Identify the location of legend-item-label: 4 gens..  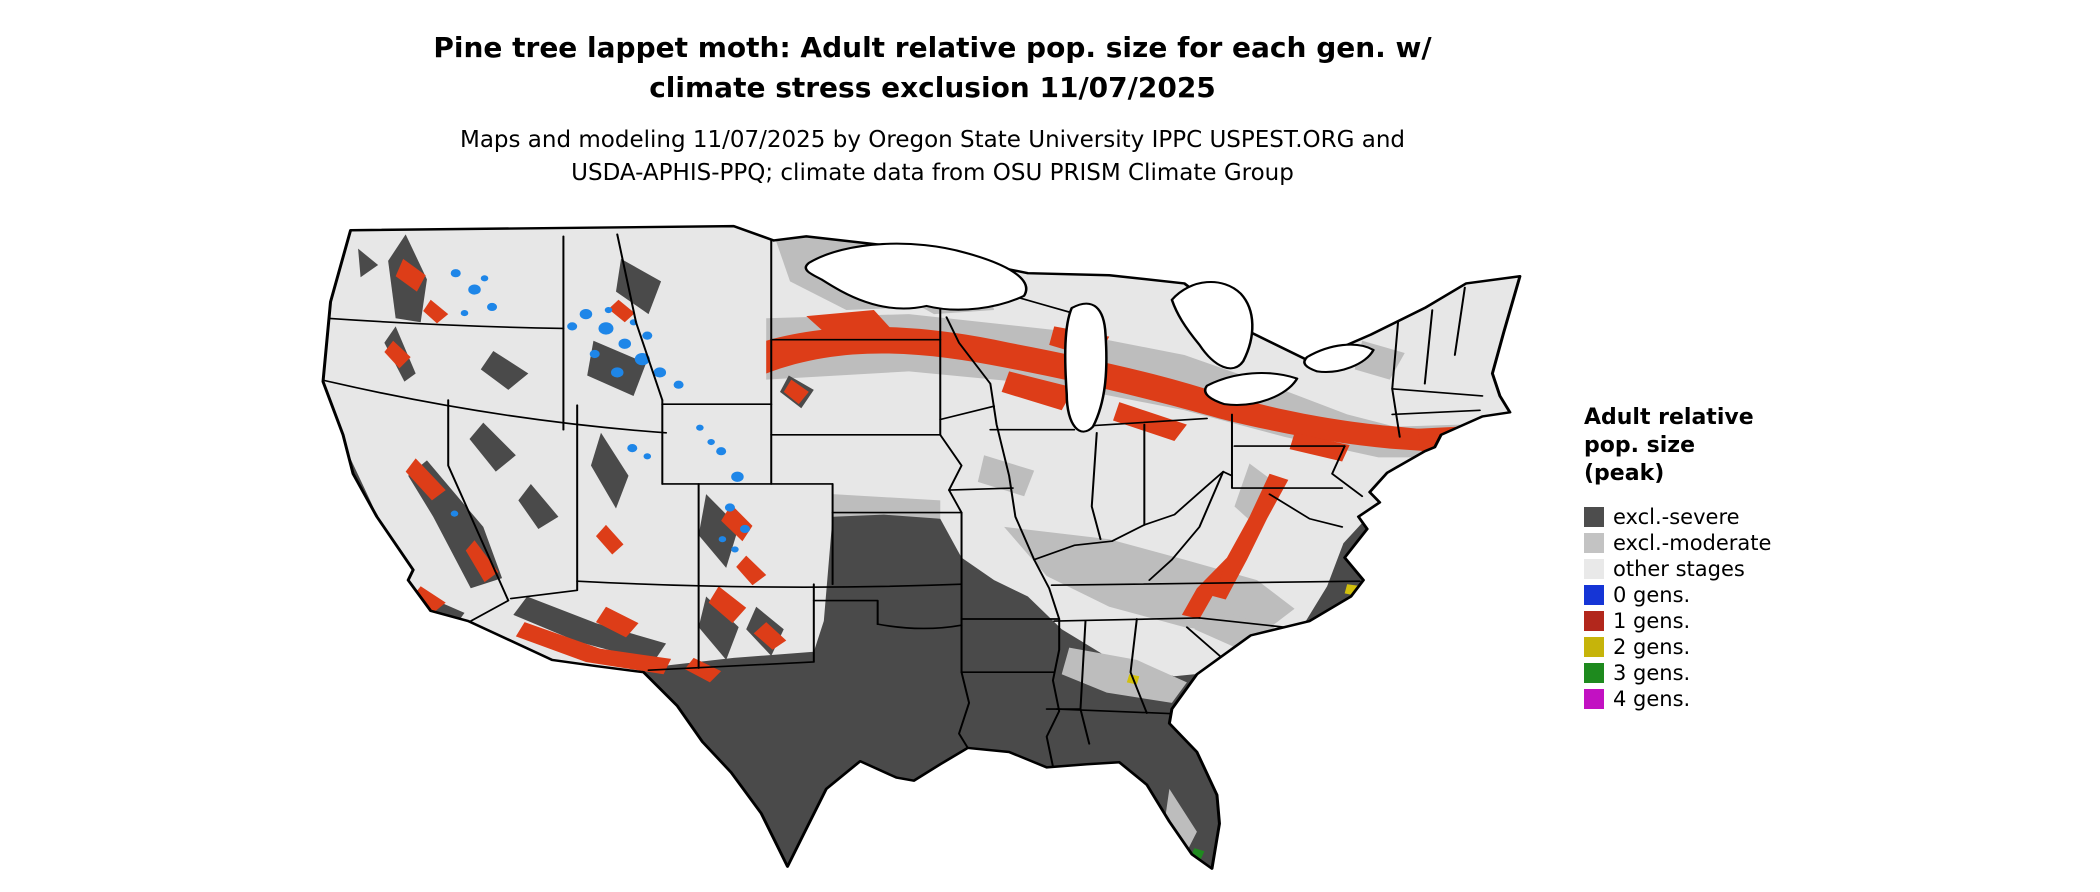
(1652, 699).